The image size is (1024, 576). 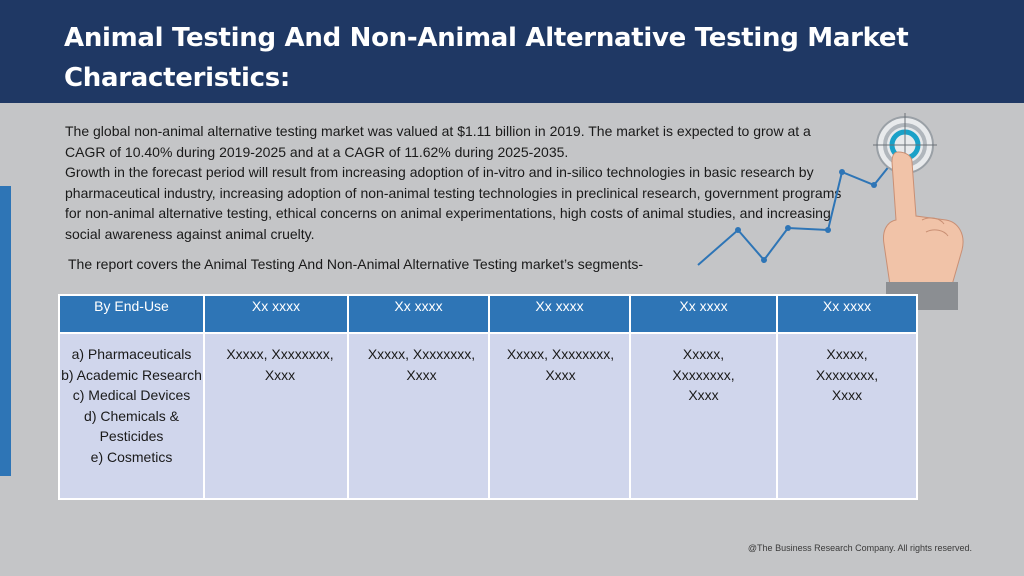 What do you see at coordinates (131, 354) in the screenshot?
I see `list-item: a) Pharmaceuticals` at bounding box center [131, 354].